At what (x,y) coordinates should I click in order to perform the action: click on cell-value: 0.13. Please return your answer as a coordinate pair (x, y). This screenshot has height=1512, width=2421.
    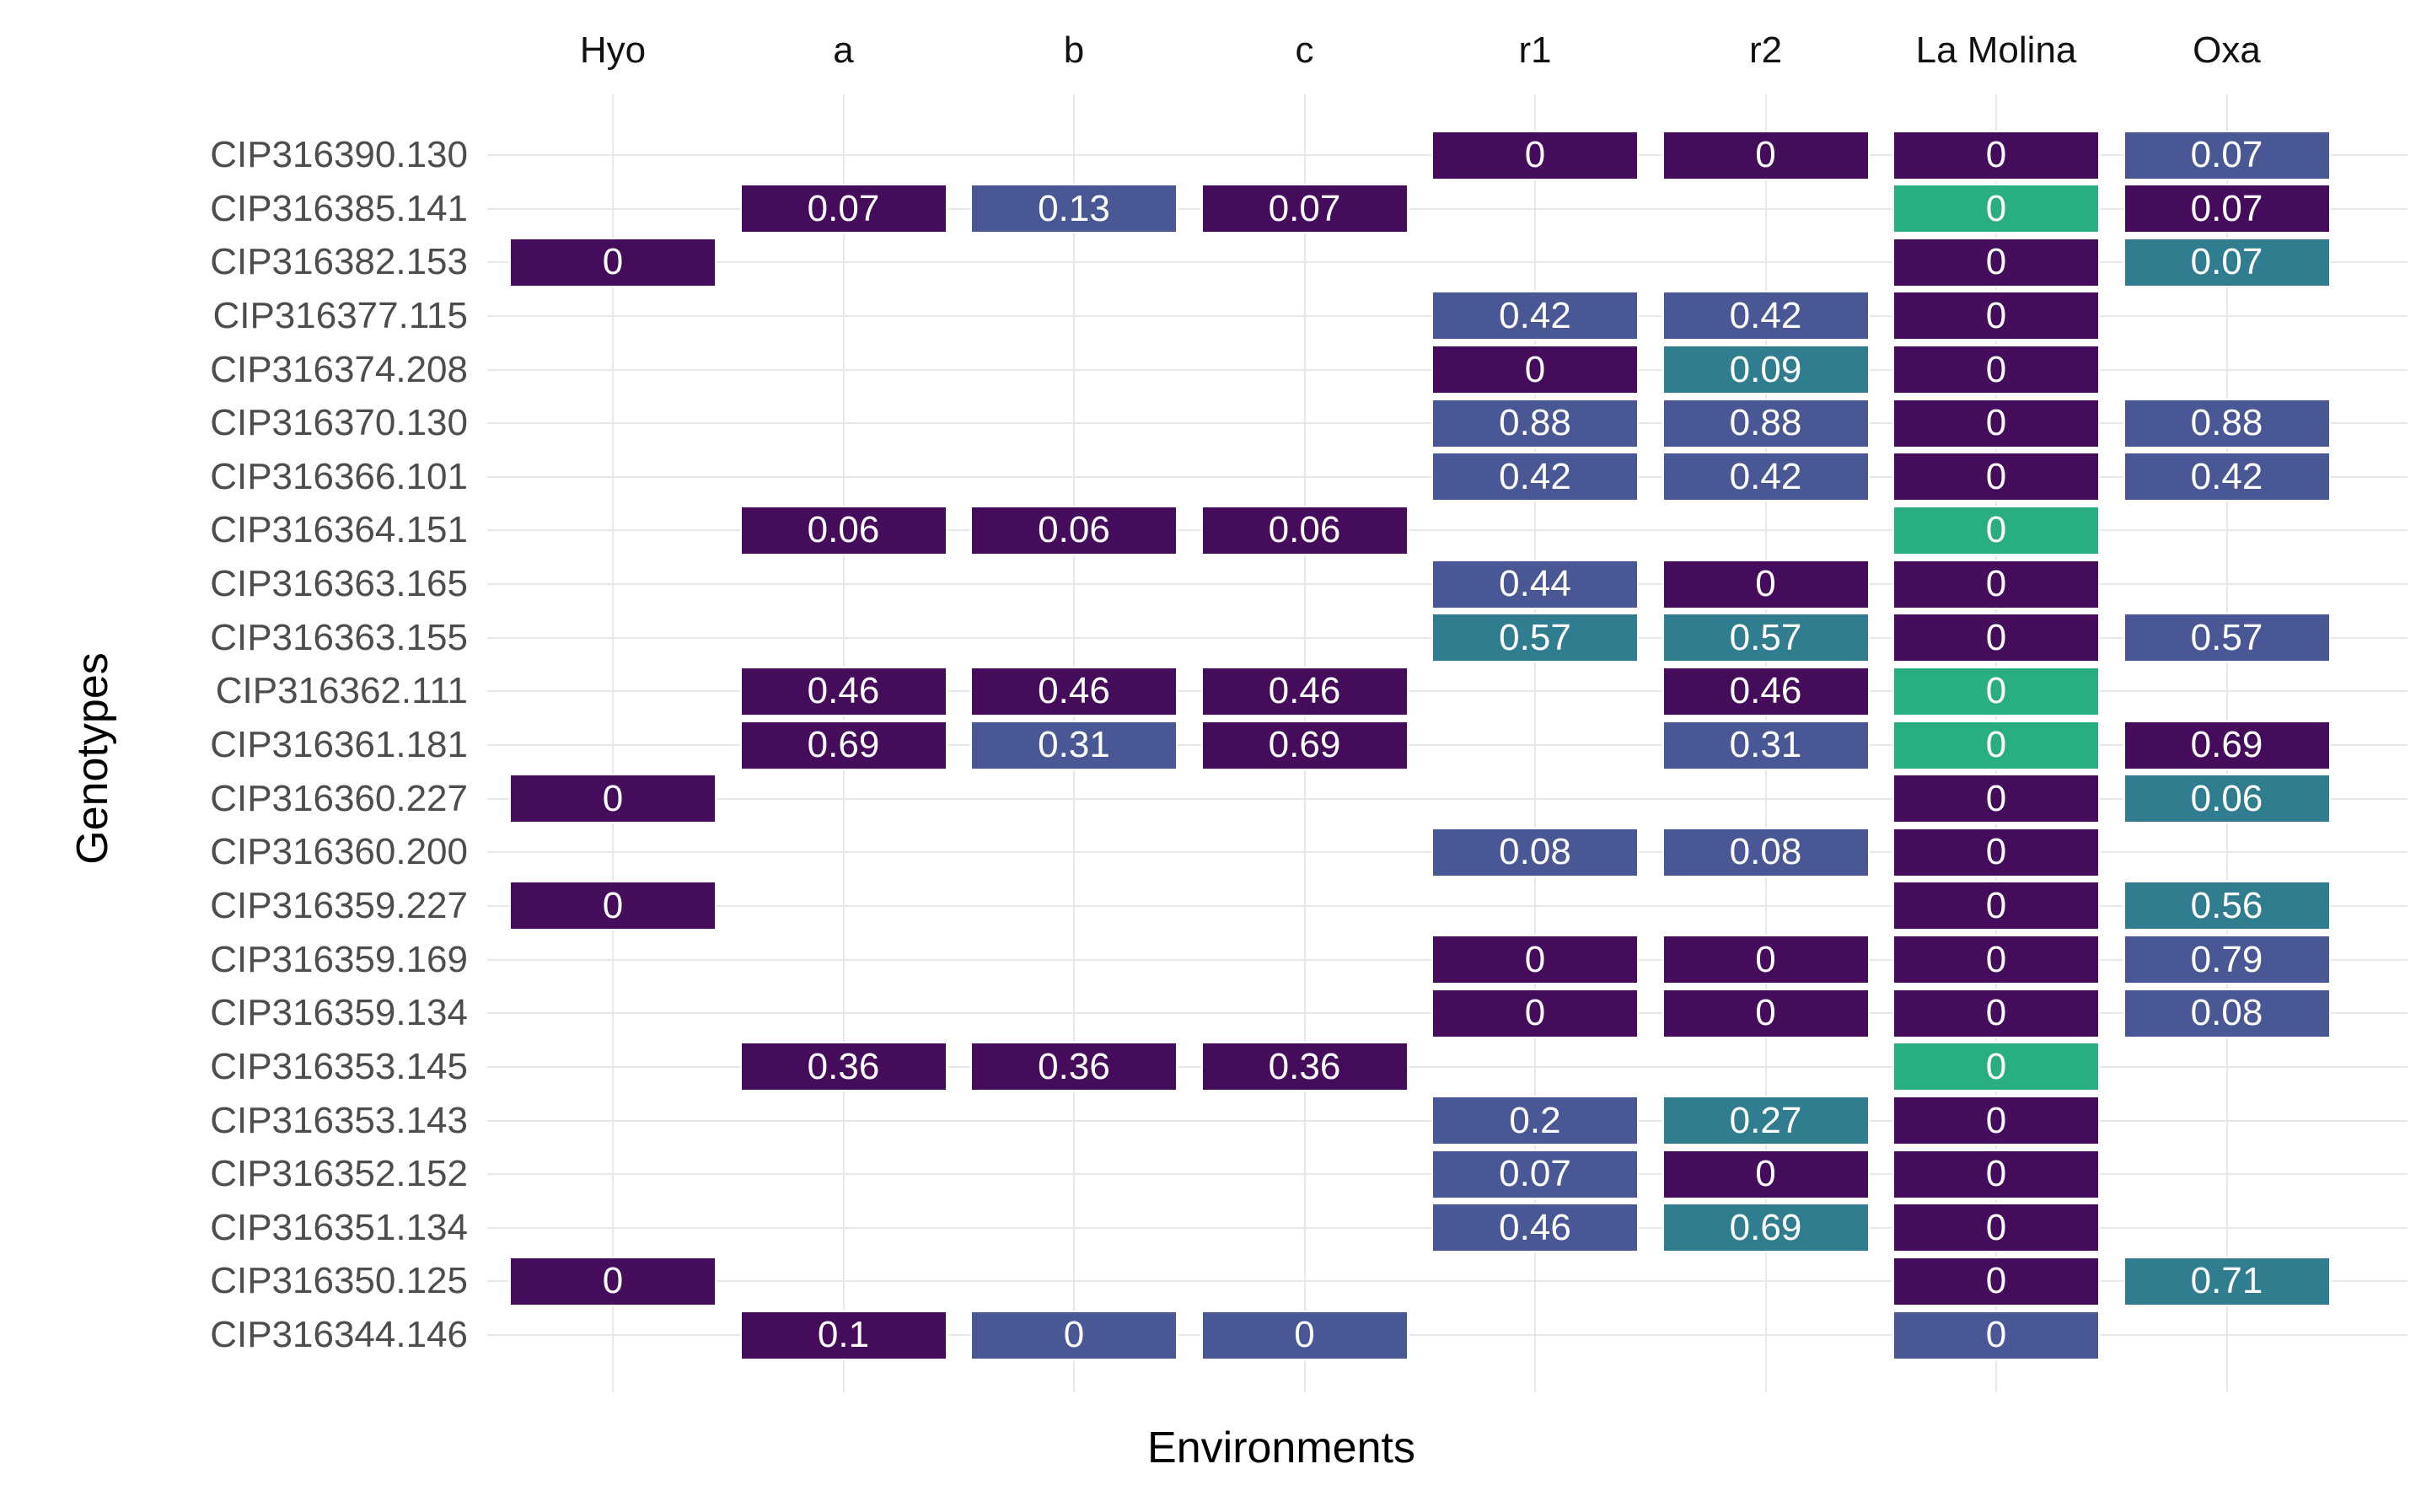
    Looking at the image, I should click on (1074, 208).